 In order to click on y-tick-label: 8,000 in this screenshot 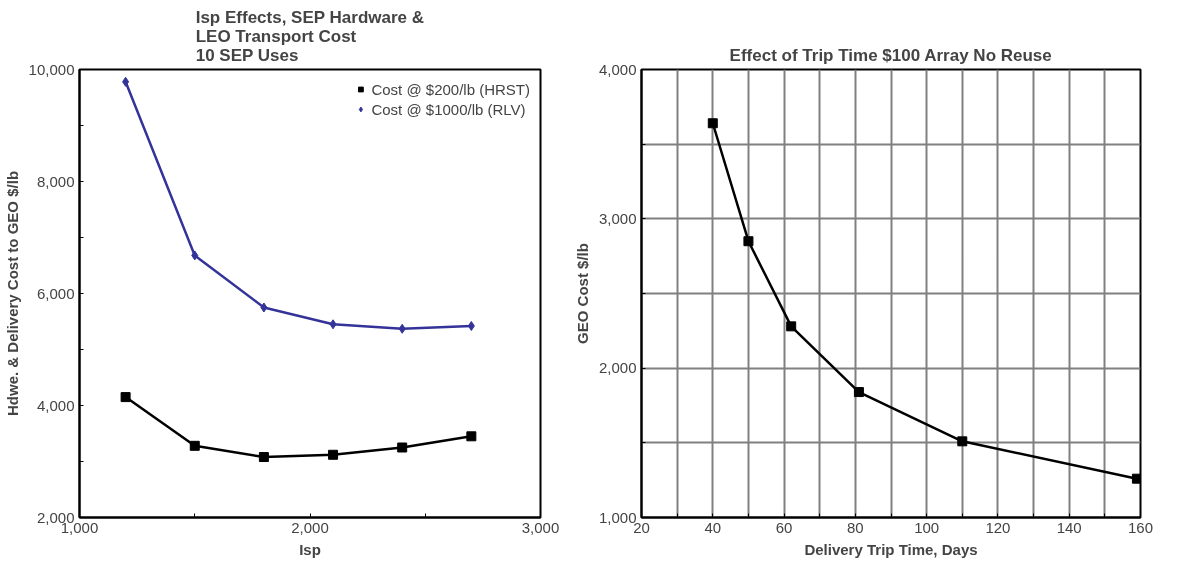, I will do `click(55, 181)`.